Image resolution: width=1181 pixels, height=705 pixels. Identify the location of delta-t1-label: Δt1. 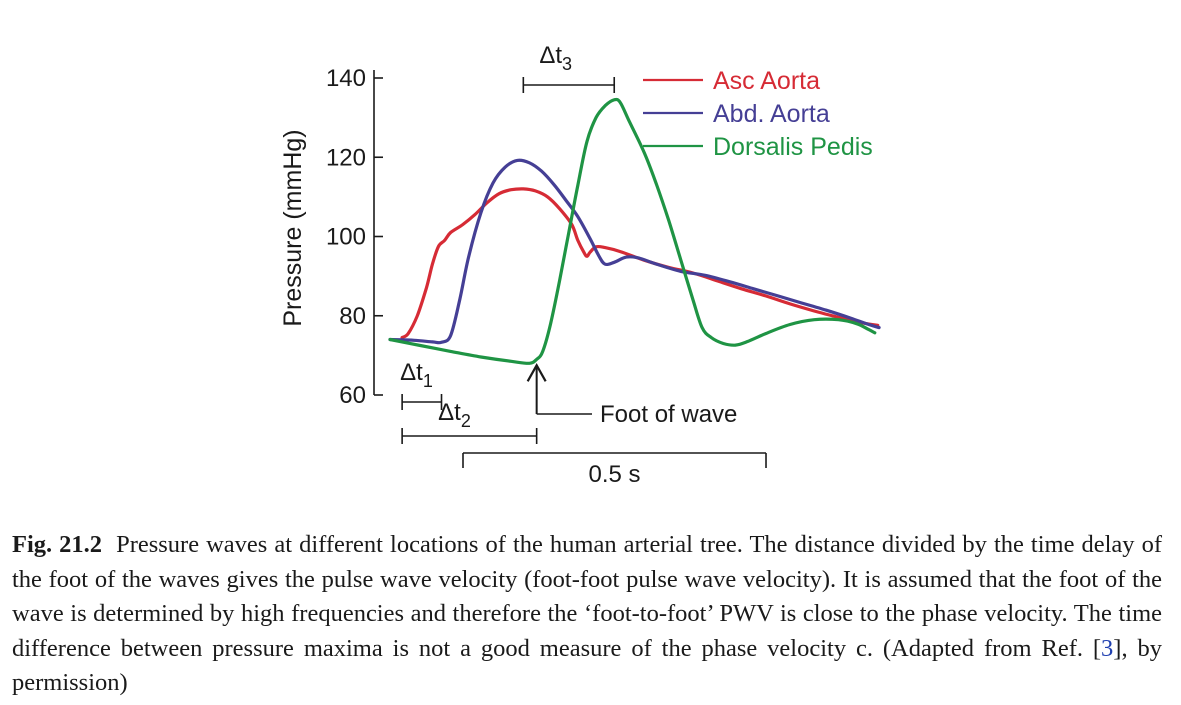
(416, 375).